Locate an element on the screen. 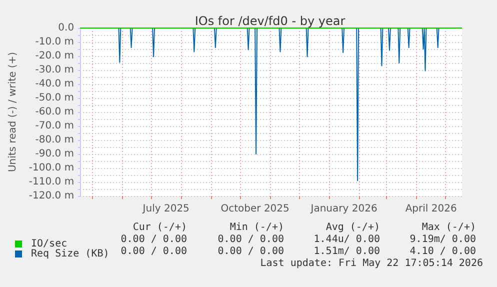 Image resolution: width=497 pixels, height=287 pixels. text: Last update: Fri May 22 17:05:14 2026 is located at coordinates (371, 264).